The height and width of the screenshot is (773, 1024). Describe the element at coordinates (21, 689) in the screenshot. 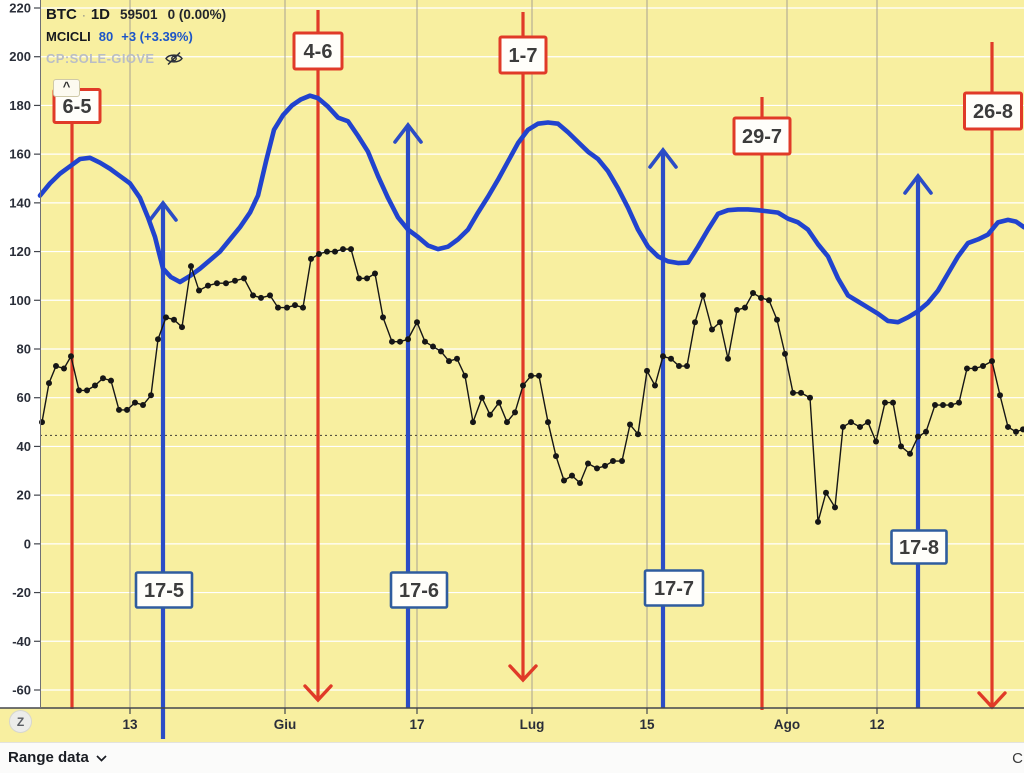

I see `price-label--60: -60` at that location.